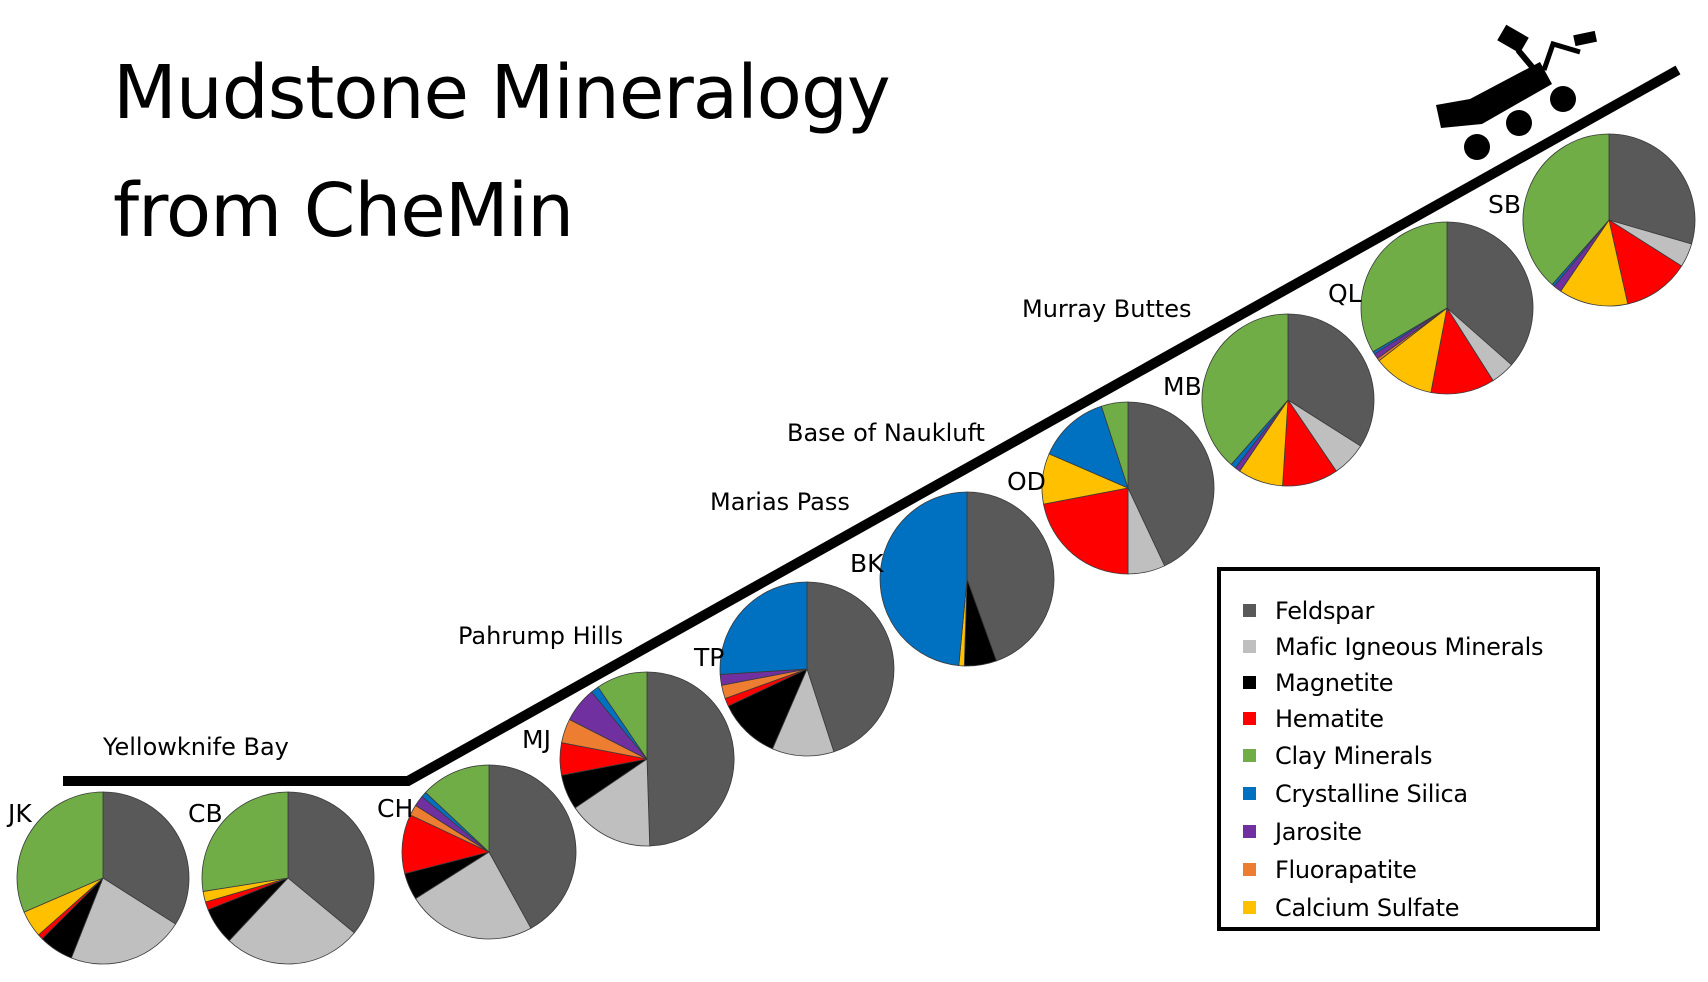 The height and width of the screenshot is (982, 1708). I want to click on pie-ql, so click(1447, 308).